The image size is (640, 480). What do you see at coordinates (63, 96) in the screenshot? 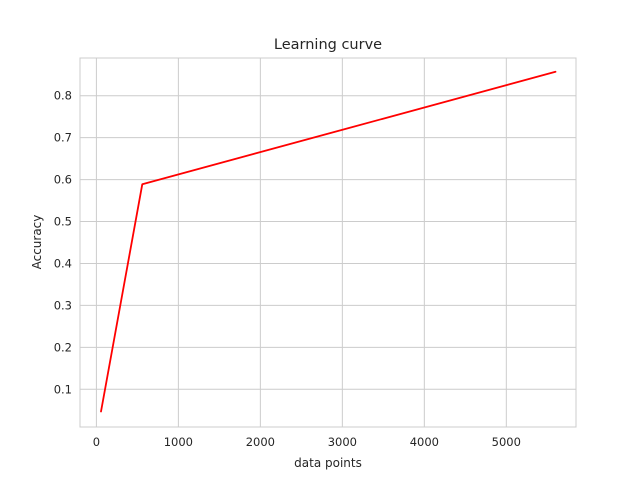
I see `y-tick-label: 0.8` at bounding box center [63, 96].